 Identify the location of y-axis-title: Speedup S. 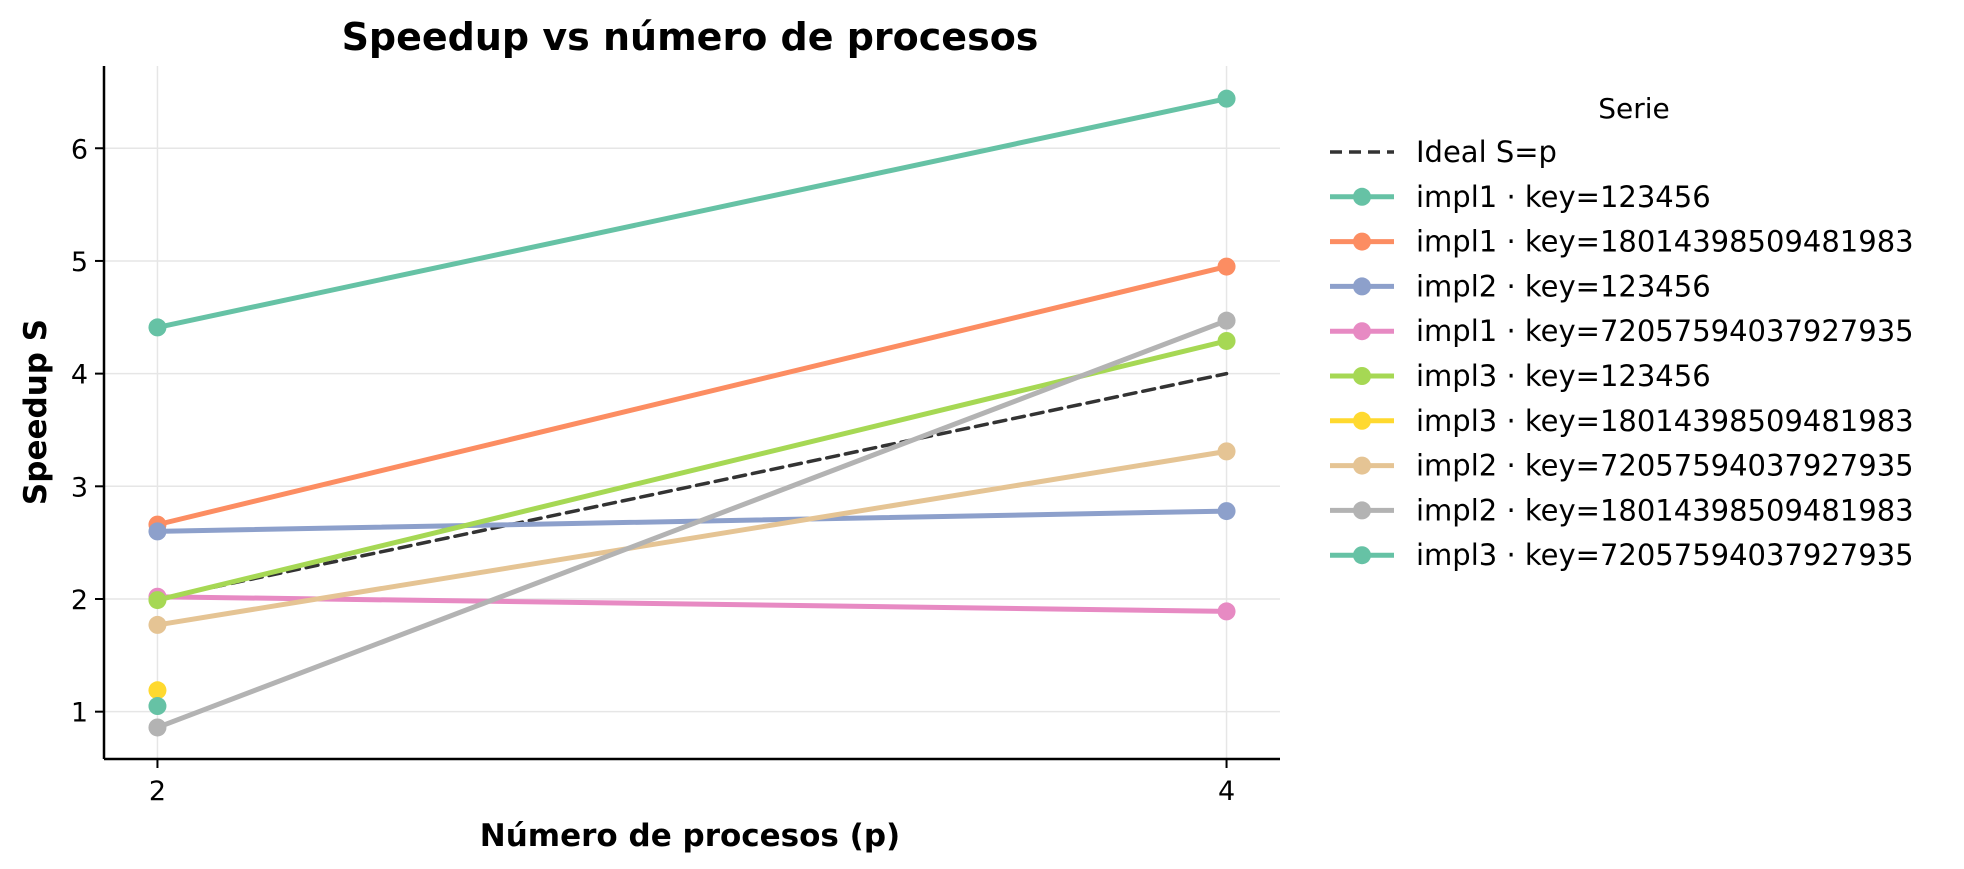
(36, 412).